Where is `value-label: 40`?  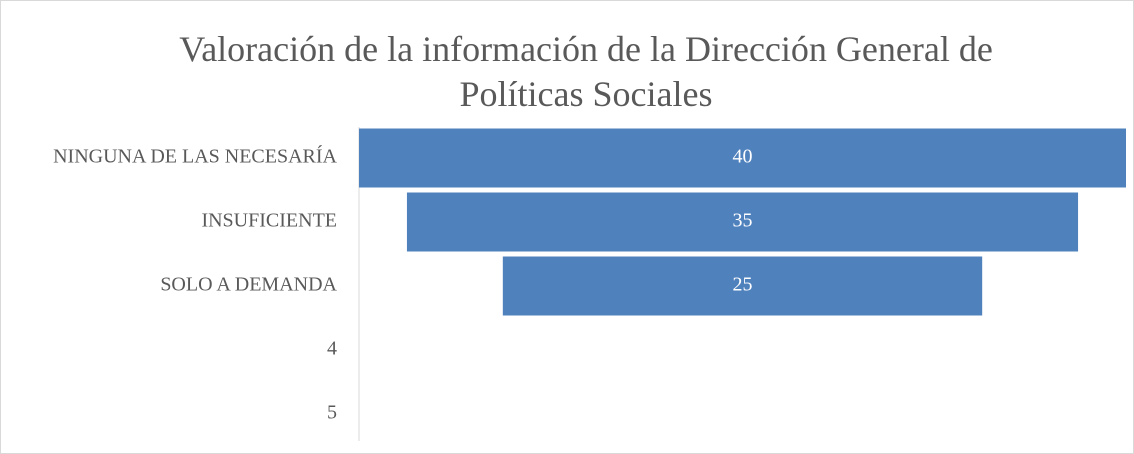 value-label: 40 is located at coordinates (743, 157).